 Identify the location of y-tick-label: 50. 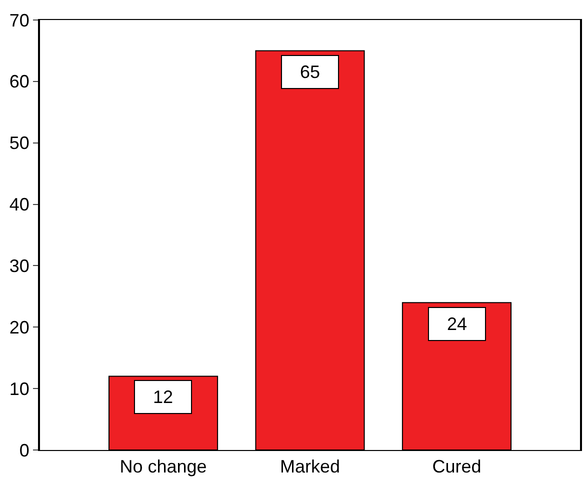
(19, 143).